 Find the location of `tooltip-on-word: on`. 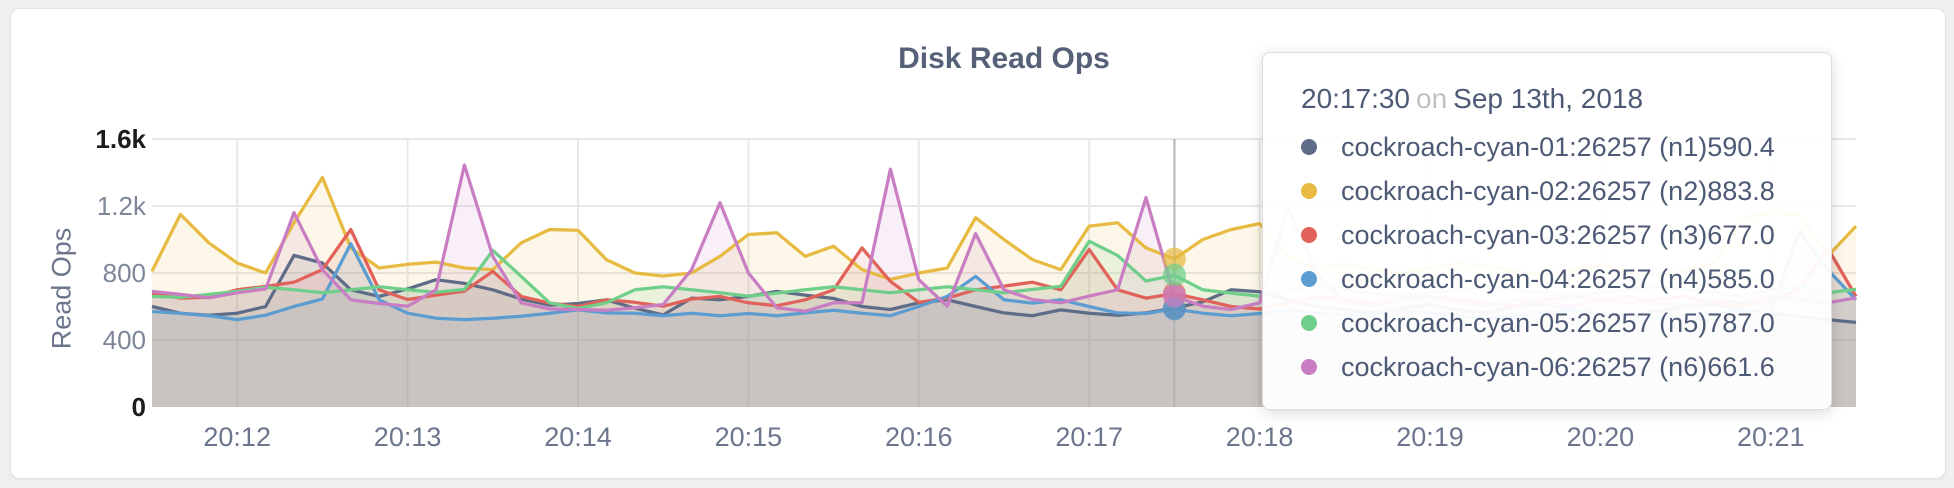

tooltip-on-word: on is located at coordinates (1432, 98).